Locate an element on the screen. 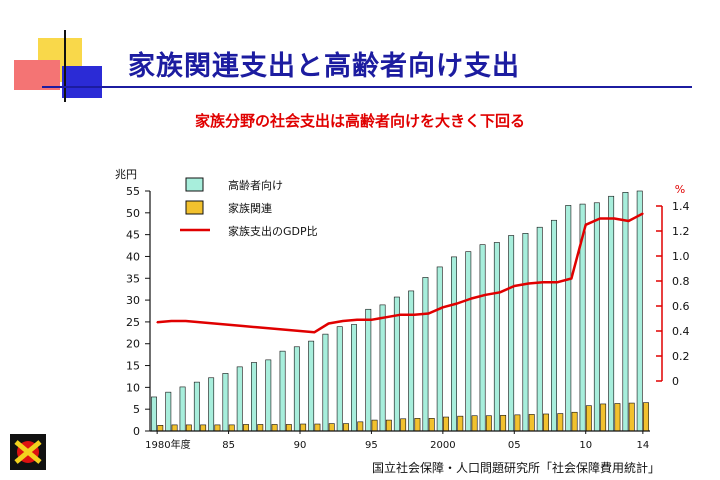  right-tick-label: 1.4 is located at coordinates (681, 206).